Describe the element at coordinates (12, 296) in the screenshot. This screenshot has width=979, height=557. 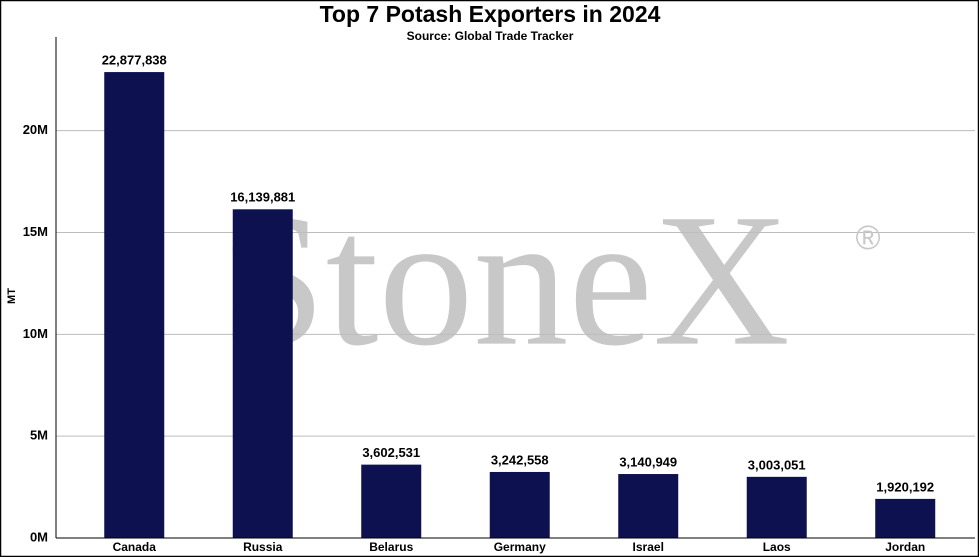
I see `y-axis-label: MT` at that location.